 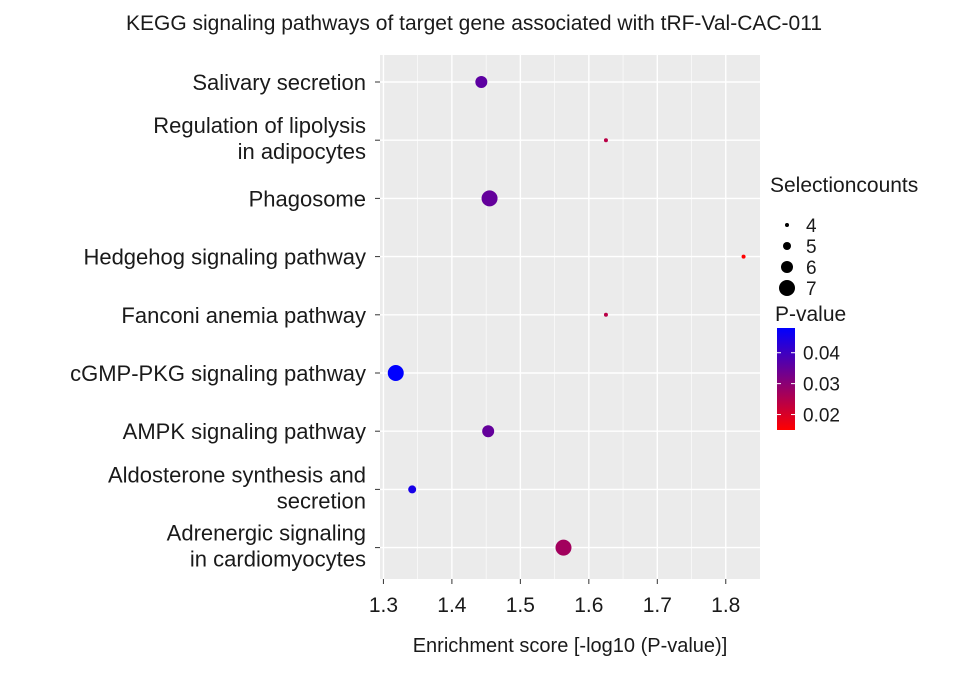 I want to click on y-tick-label: Phagosome, so click(x=307, y=198).